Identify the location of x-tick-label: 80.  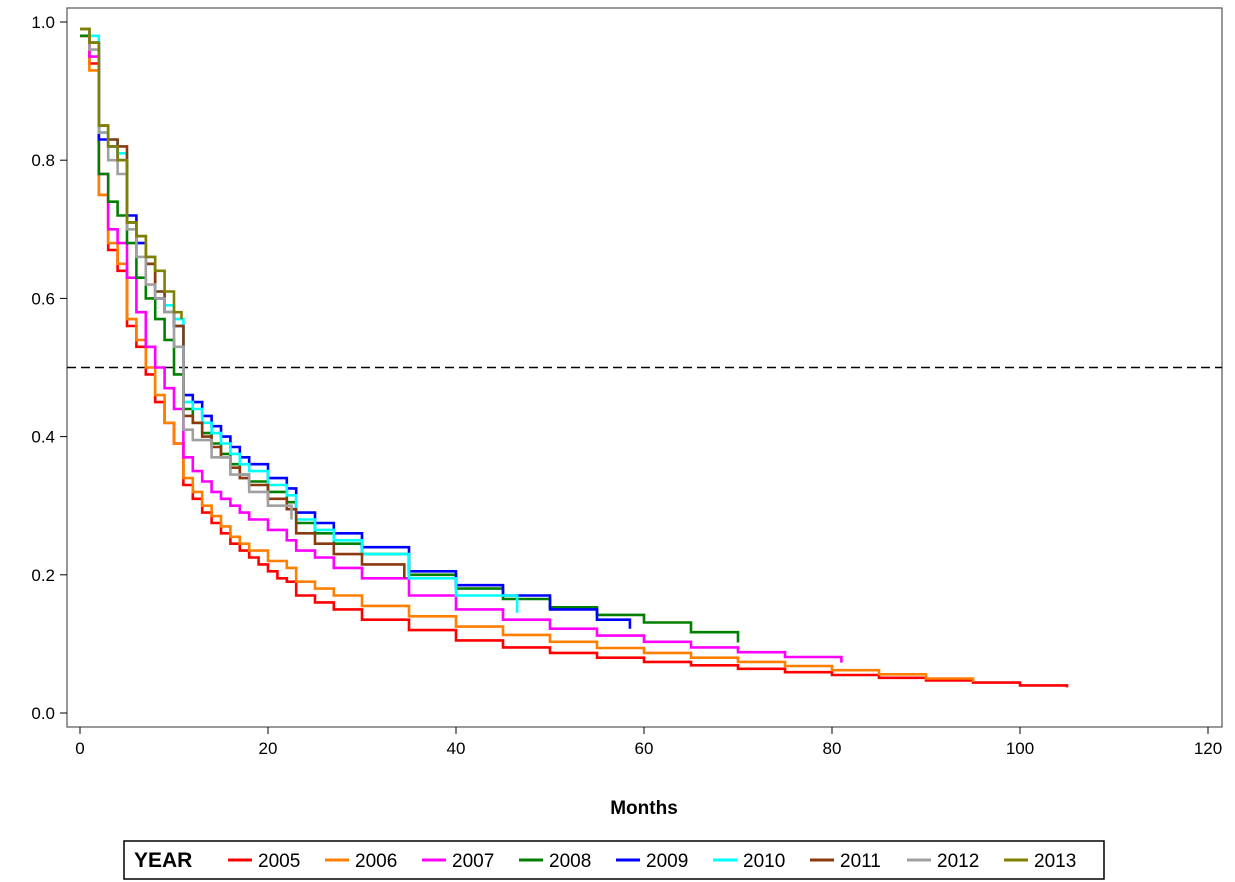
(832, 748).